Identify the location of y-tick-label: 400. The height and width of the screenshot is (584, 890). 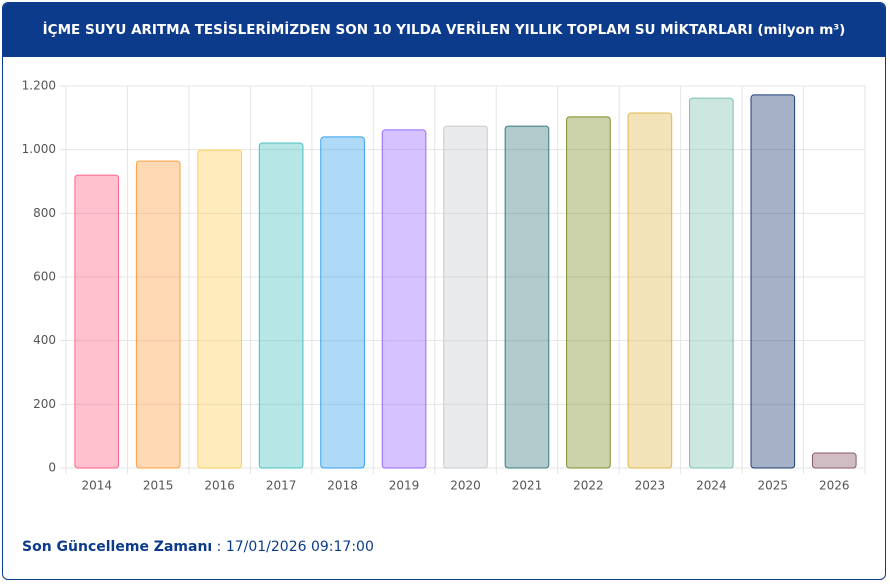
(44, 340).